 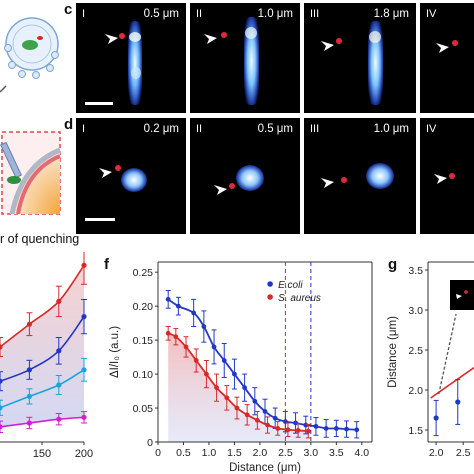 I want to click on y-tick-label: 2.5, so click(x=415, y=351).